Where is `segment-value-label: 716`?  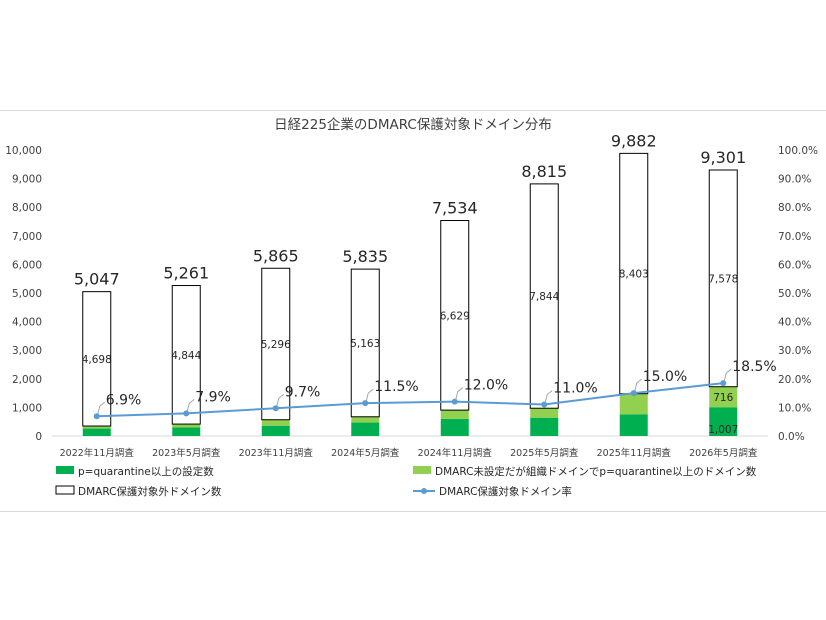
segment-value-label: 716 is located at coordinates (723, 398).